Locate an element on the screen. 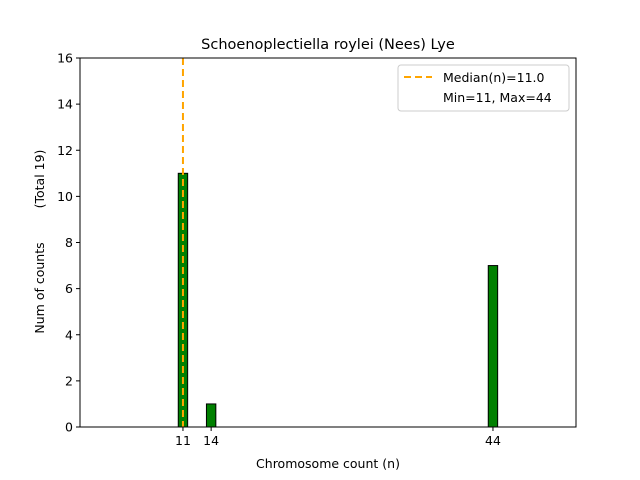 This screenshot has width=640, height=480. legend-box is located at coordinates (483, 88).